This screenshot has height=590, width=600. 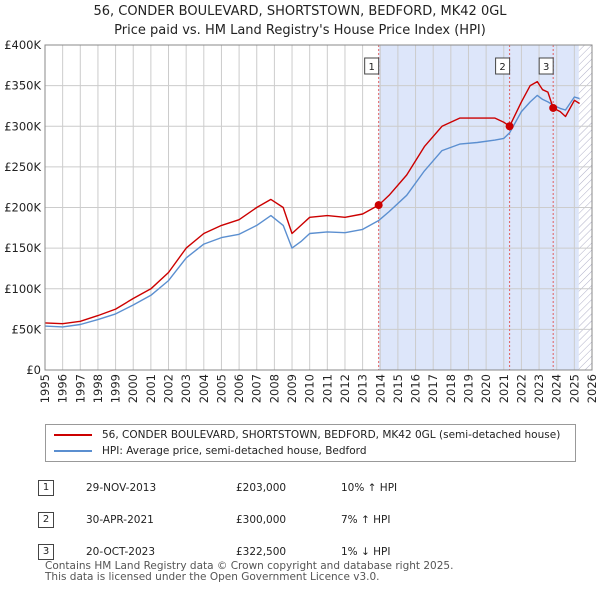 I want to click on x-tick-label: 2005, so click(x=221, y=388).